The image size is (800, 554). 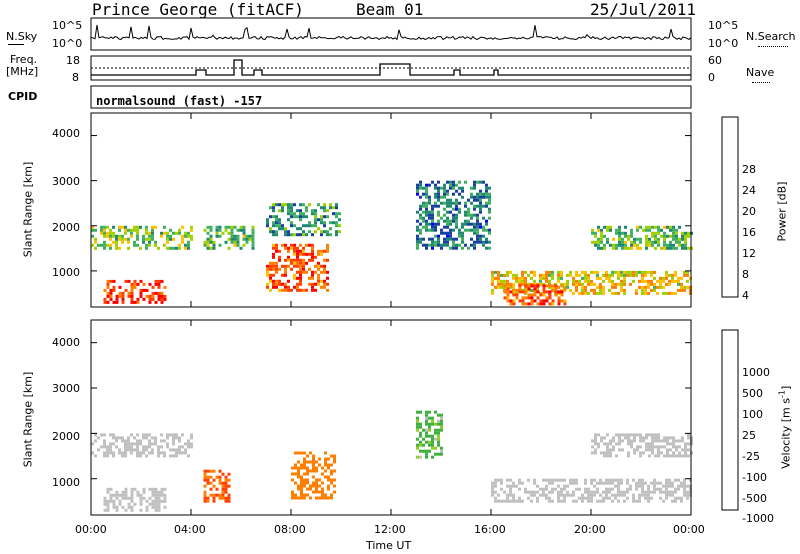 I want to click on noise-panel-frame, so click(x=391, y=34).